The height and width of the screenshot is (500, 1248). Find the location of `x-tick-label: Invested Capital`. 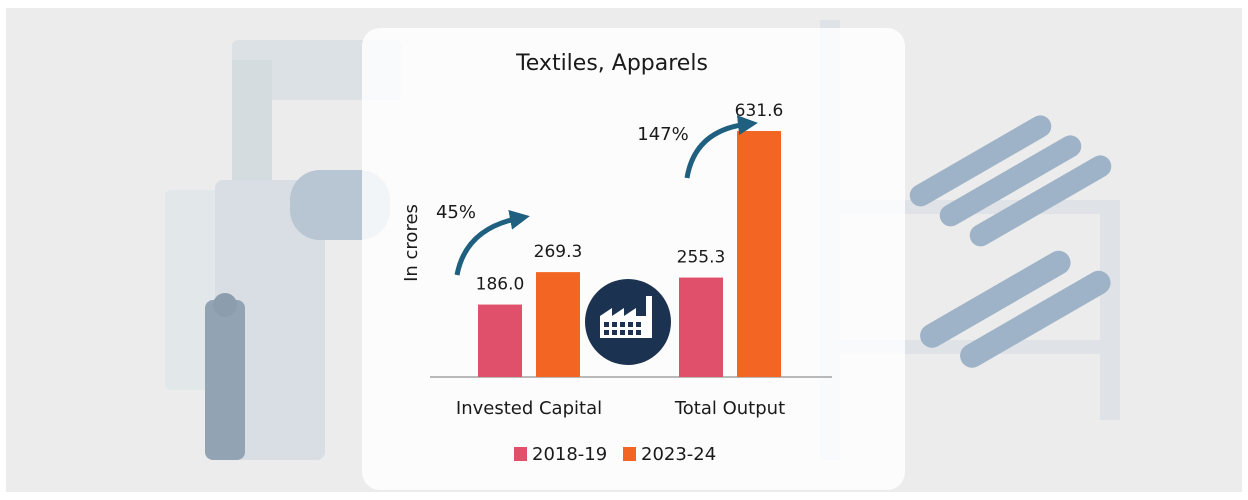

x-tick-label: Invested Capital is located at coordinates (529, 408).